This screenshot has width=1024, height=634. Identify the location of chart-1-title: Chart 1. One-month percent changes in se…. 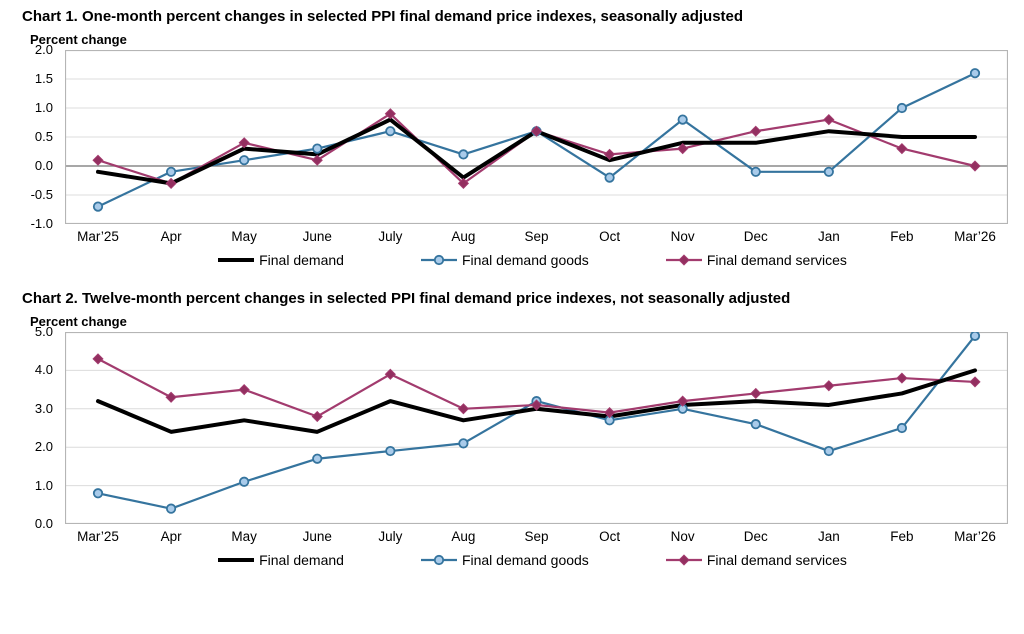
(383, 16).